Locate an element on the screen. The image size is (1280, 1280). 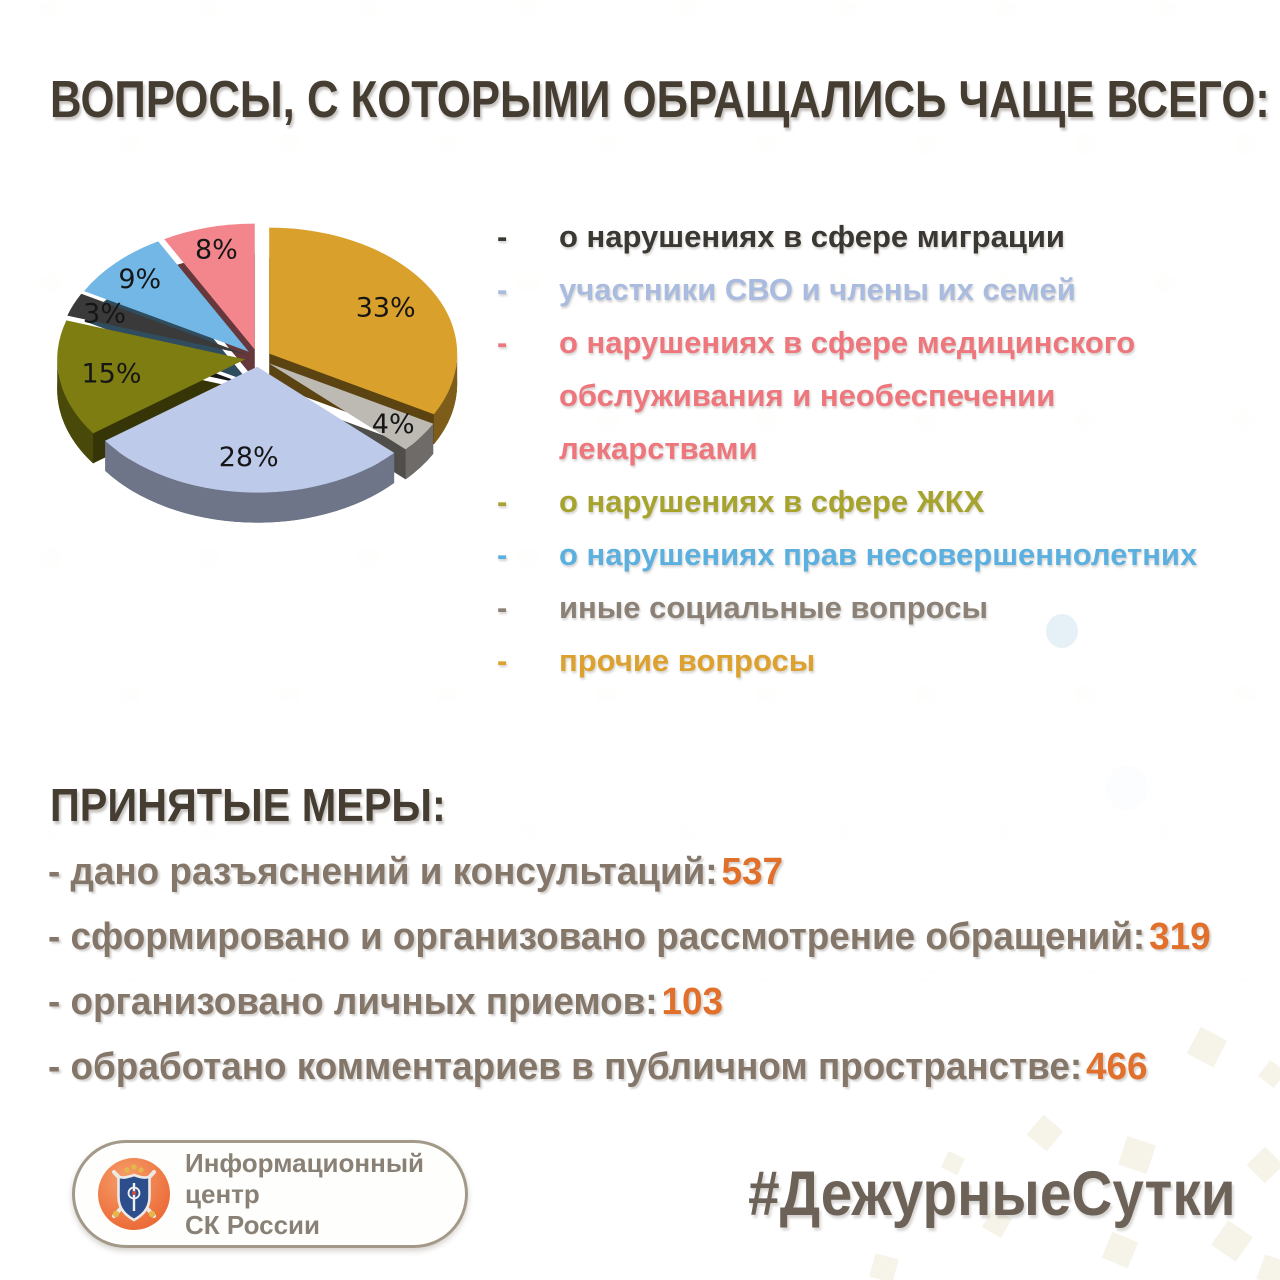
sk-logo-badge: Информационный центр СК России is located at coordinates (270, 1194).